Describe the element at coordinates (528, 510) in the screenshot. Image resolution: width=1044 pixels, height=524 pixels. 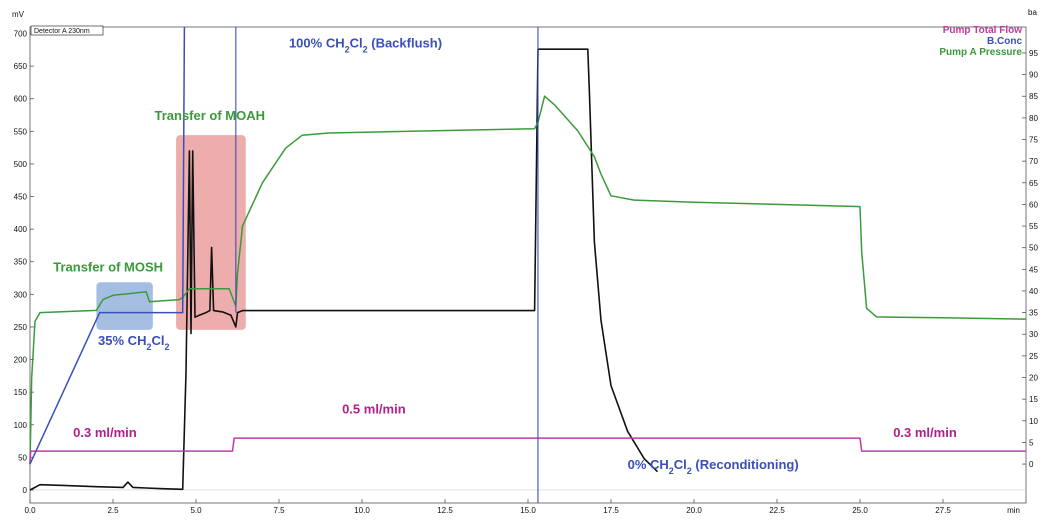
I see `x-tick-label: 15.0` at that location.